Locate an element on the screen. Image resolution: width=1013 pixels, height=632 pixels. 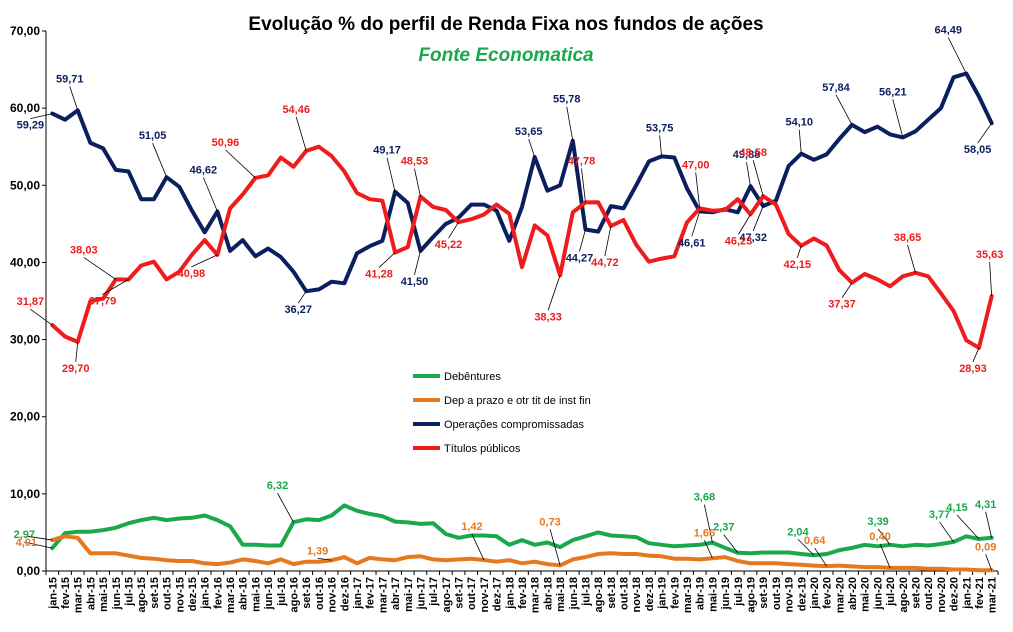
data-label: 54,10 is located at coordinates (799, 123).